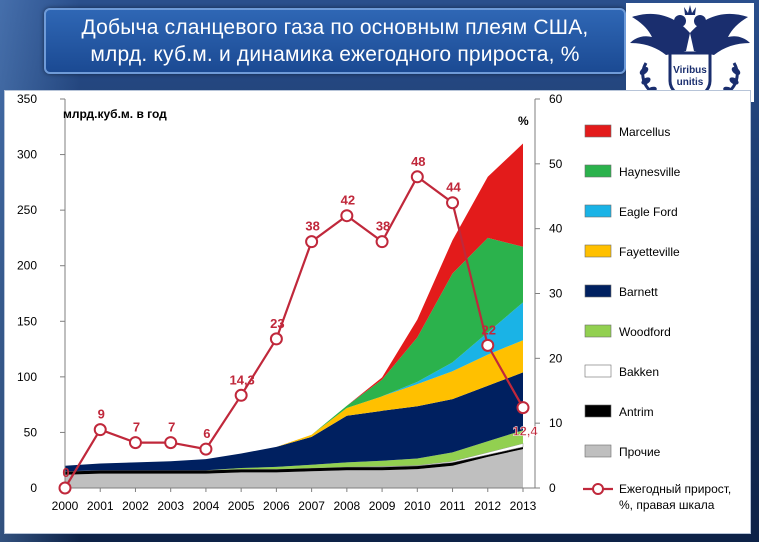 This screenshot has width=759, height=542. I want to click on right-tick-label: 0, so click(552, 488).